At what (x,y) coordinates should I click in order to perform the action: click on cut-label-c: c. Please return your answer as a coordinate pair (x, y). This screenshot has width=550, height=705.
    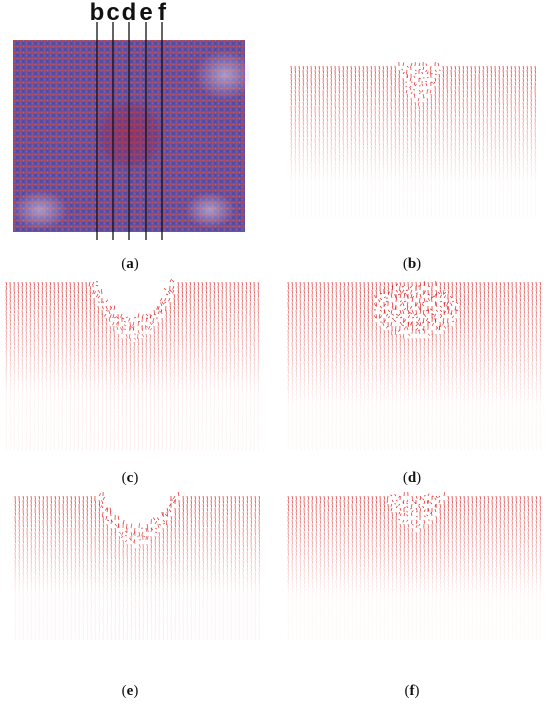
    Looking at the image, I should click on (112, 13).